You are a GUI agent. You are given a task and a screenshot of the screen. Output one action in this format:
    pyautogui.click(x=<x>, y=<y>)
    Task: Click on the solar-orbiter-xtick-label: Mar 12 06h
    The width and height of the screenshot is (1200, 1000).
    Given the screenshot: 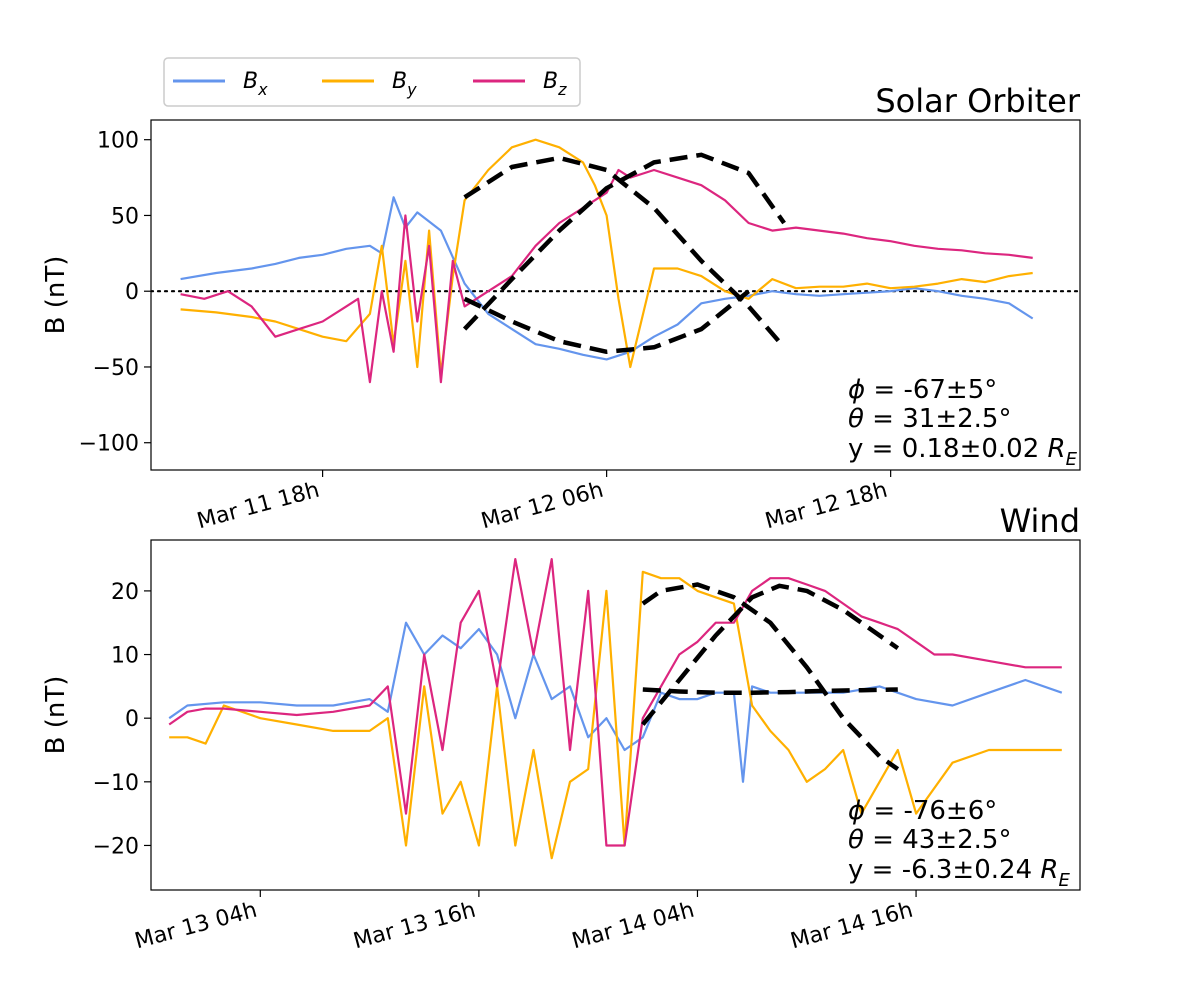 What is the action you would take?
    pyautogui.click(x=543, y=506)
    